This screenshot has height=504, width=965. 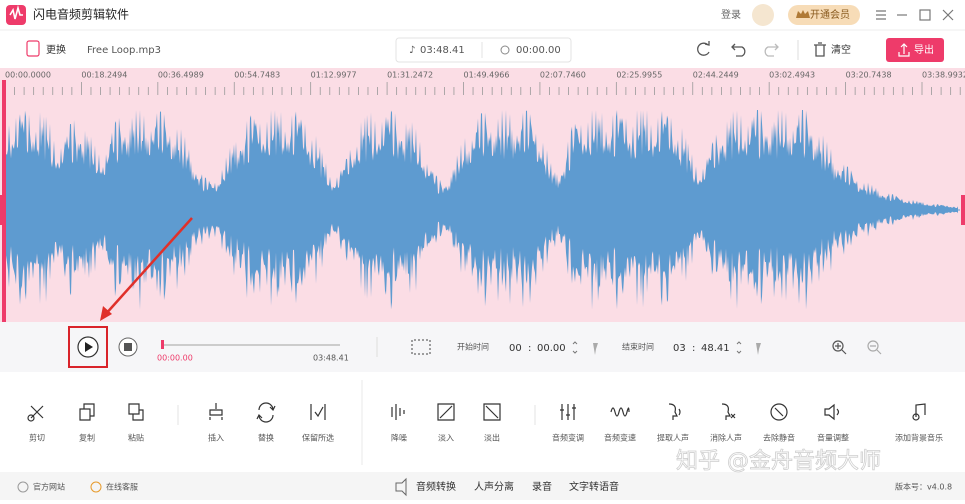 What do you see at coordinates (830, 14) in the screenshot?
I see `vip-label: 开通会员` at bounding box center [830, 14].